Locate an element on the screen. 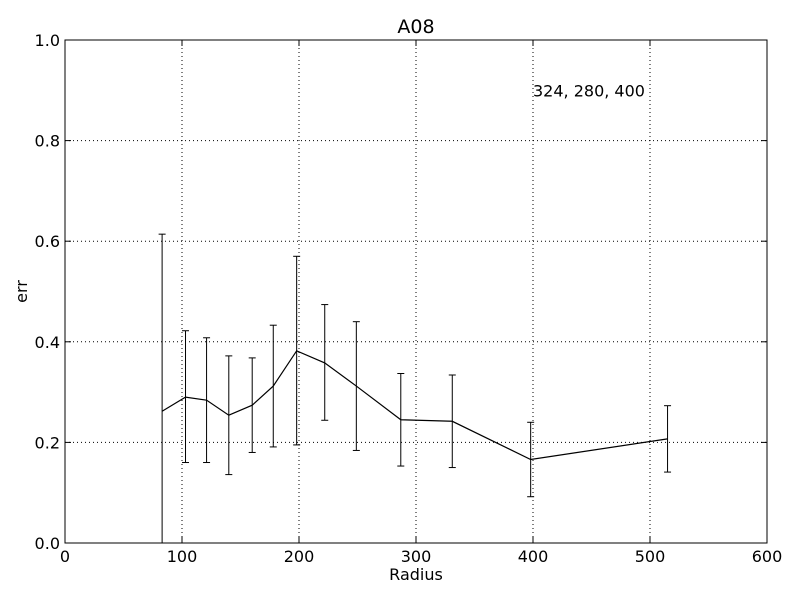 This screenshot has width=800, height=600. x-tick-label: 300 is located at coordinates (416, 556).